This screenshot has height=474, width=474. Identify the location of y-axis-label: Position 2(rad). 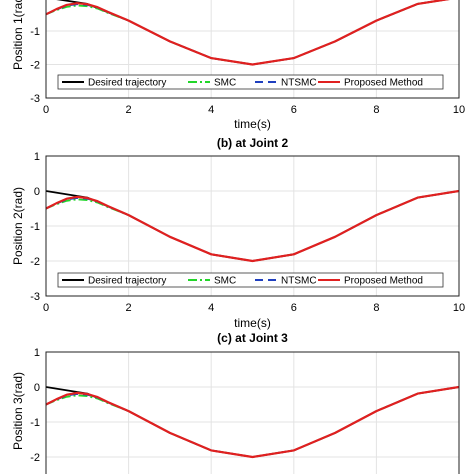
(18, 226).